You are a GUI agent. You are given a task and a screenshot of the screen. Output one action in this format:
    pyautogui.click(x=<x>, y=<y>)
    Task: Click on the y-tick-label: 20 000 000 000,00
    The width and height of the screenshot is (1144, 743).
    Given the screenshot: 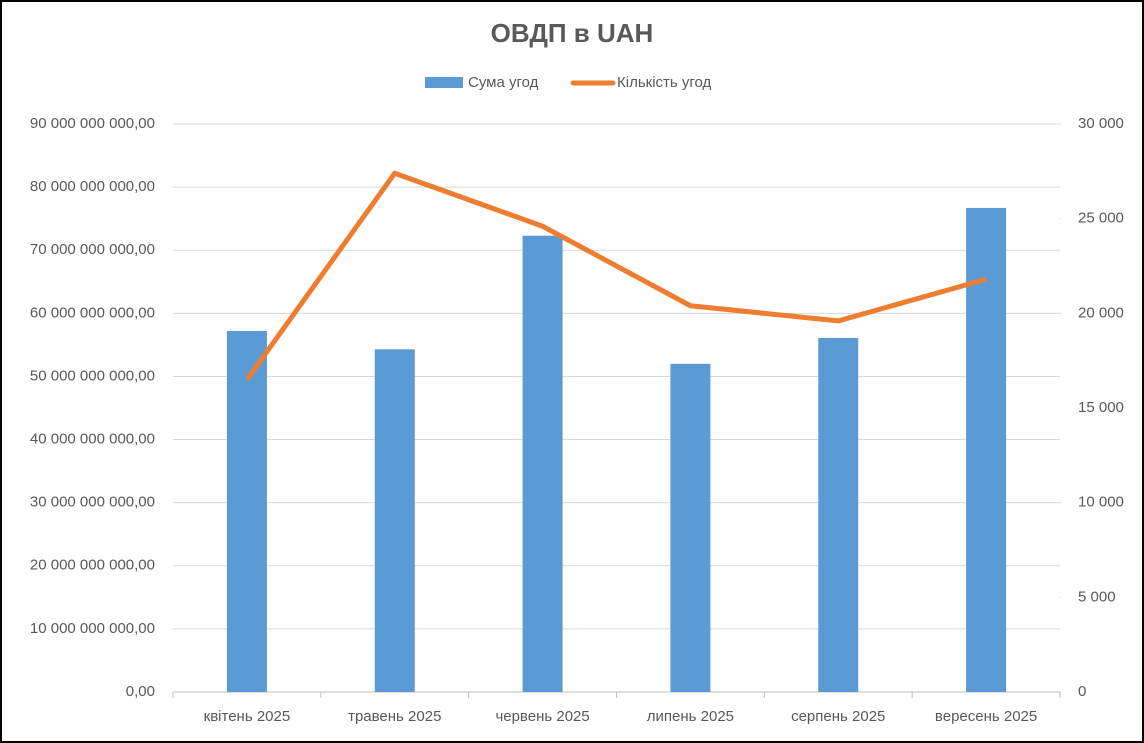 What is the action you would take?
    pyautogui.click(x=92, y=565)
    